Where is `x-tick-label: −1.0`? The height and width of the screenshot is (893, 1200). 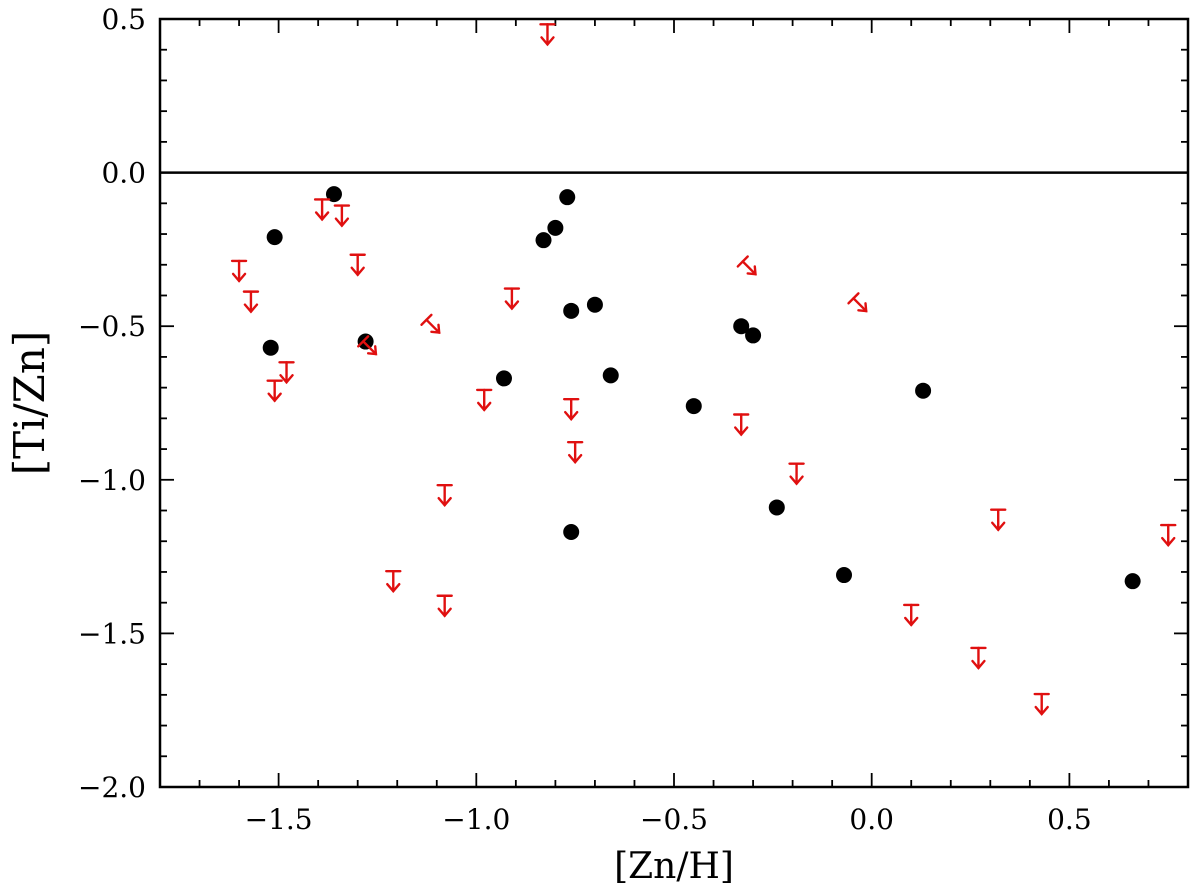 x-tick-label: −1.0 is located at coordinates (476, 819).